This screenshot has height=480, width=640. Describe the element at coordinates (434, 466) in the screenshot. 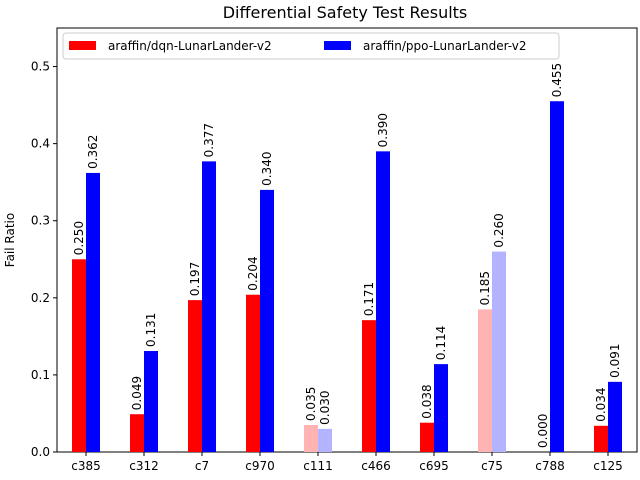

I see `x-tick-label-c695: c695` at that location.